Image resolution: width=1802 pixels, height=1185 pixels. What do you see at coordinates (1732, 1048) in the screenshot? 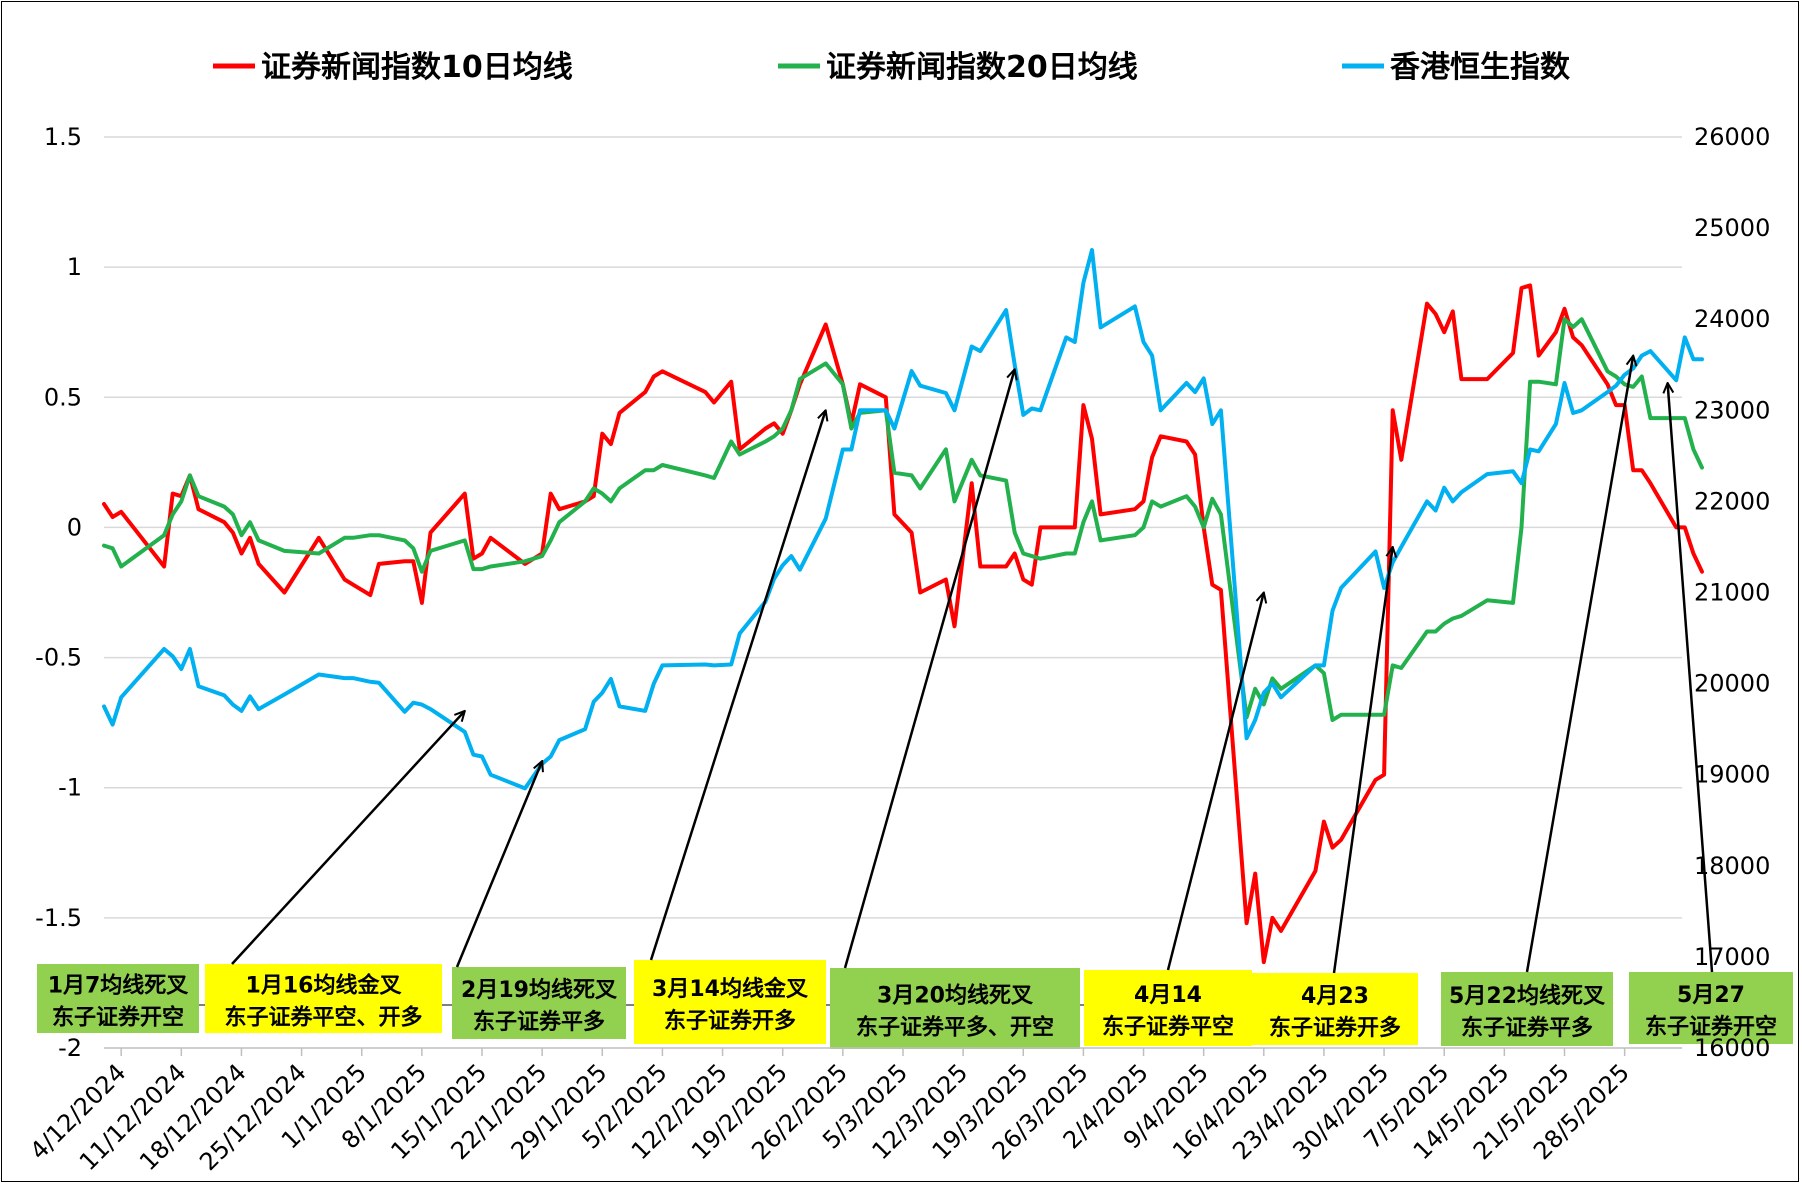
I see `y-right-tick-label: 16000` at bounding box center [1732, 1048].